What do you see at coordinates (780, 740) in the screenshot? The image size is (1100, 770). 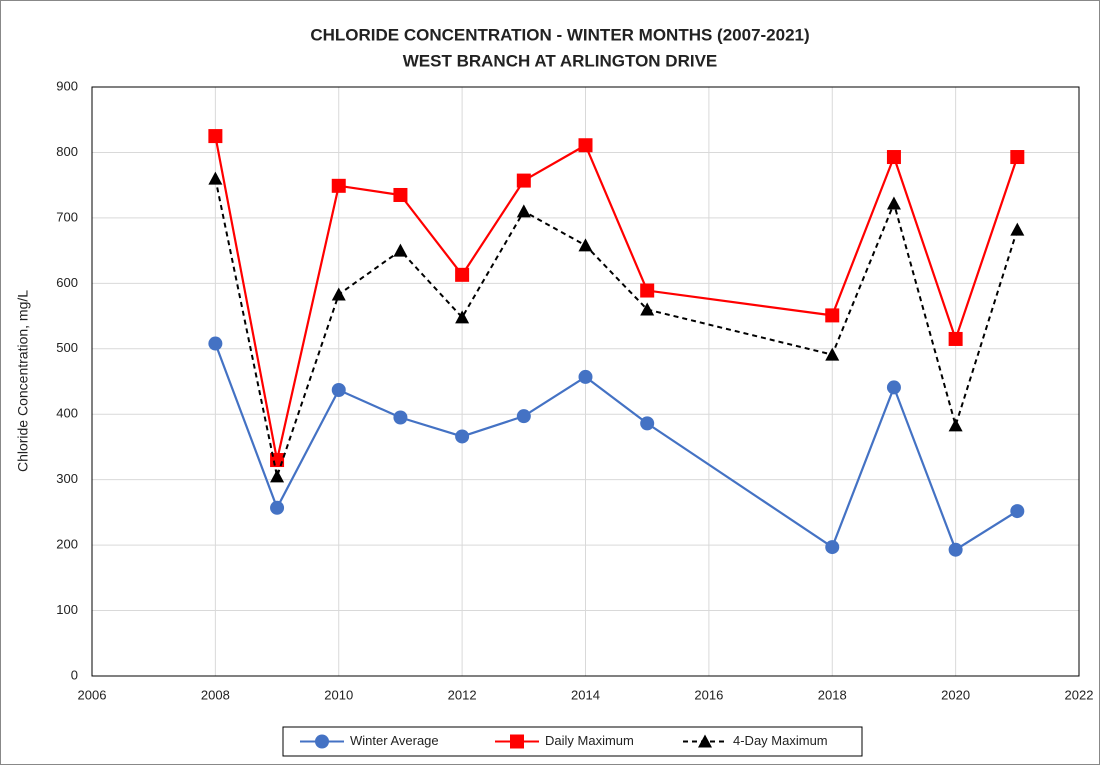 I see `legend-label: 4-Day Maximum` at bounding box center [780, 740].